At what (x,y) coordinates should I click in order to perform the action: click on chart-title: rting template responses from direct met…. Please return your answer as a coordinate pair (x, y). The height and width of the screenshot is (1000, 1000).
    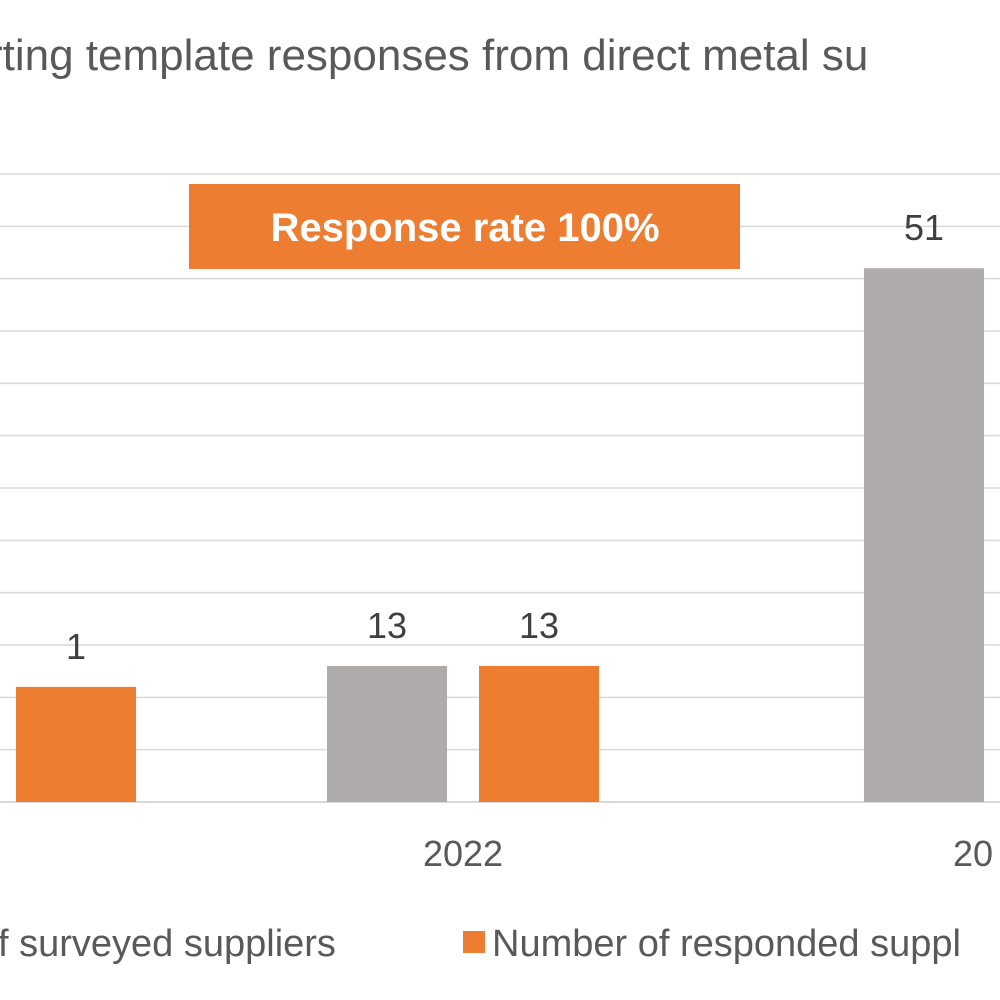
    Looking at the image, I should click on (434, 55).